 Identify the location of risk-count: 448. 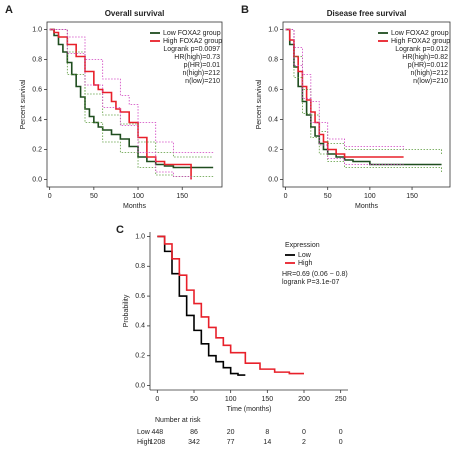
(157, 432).